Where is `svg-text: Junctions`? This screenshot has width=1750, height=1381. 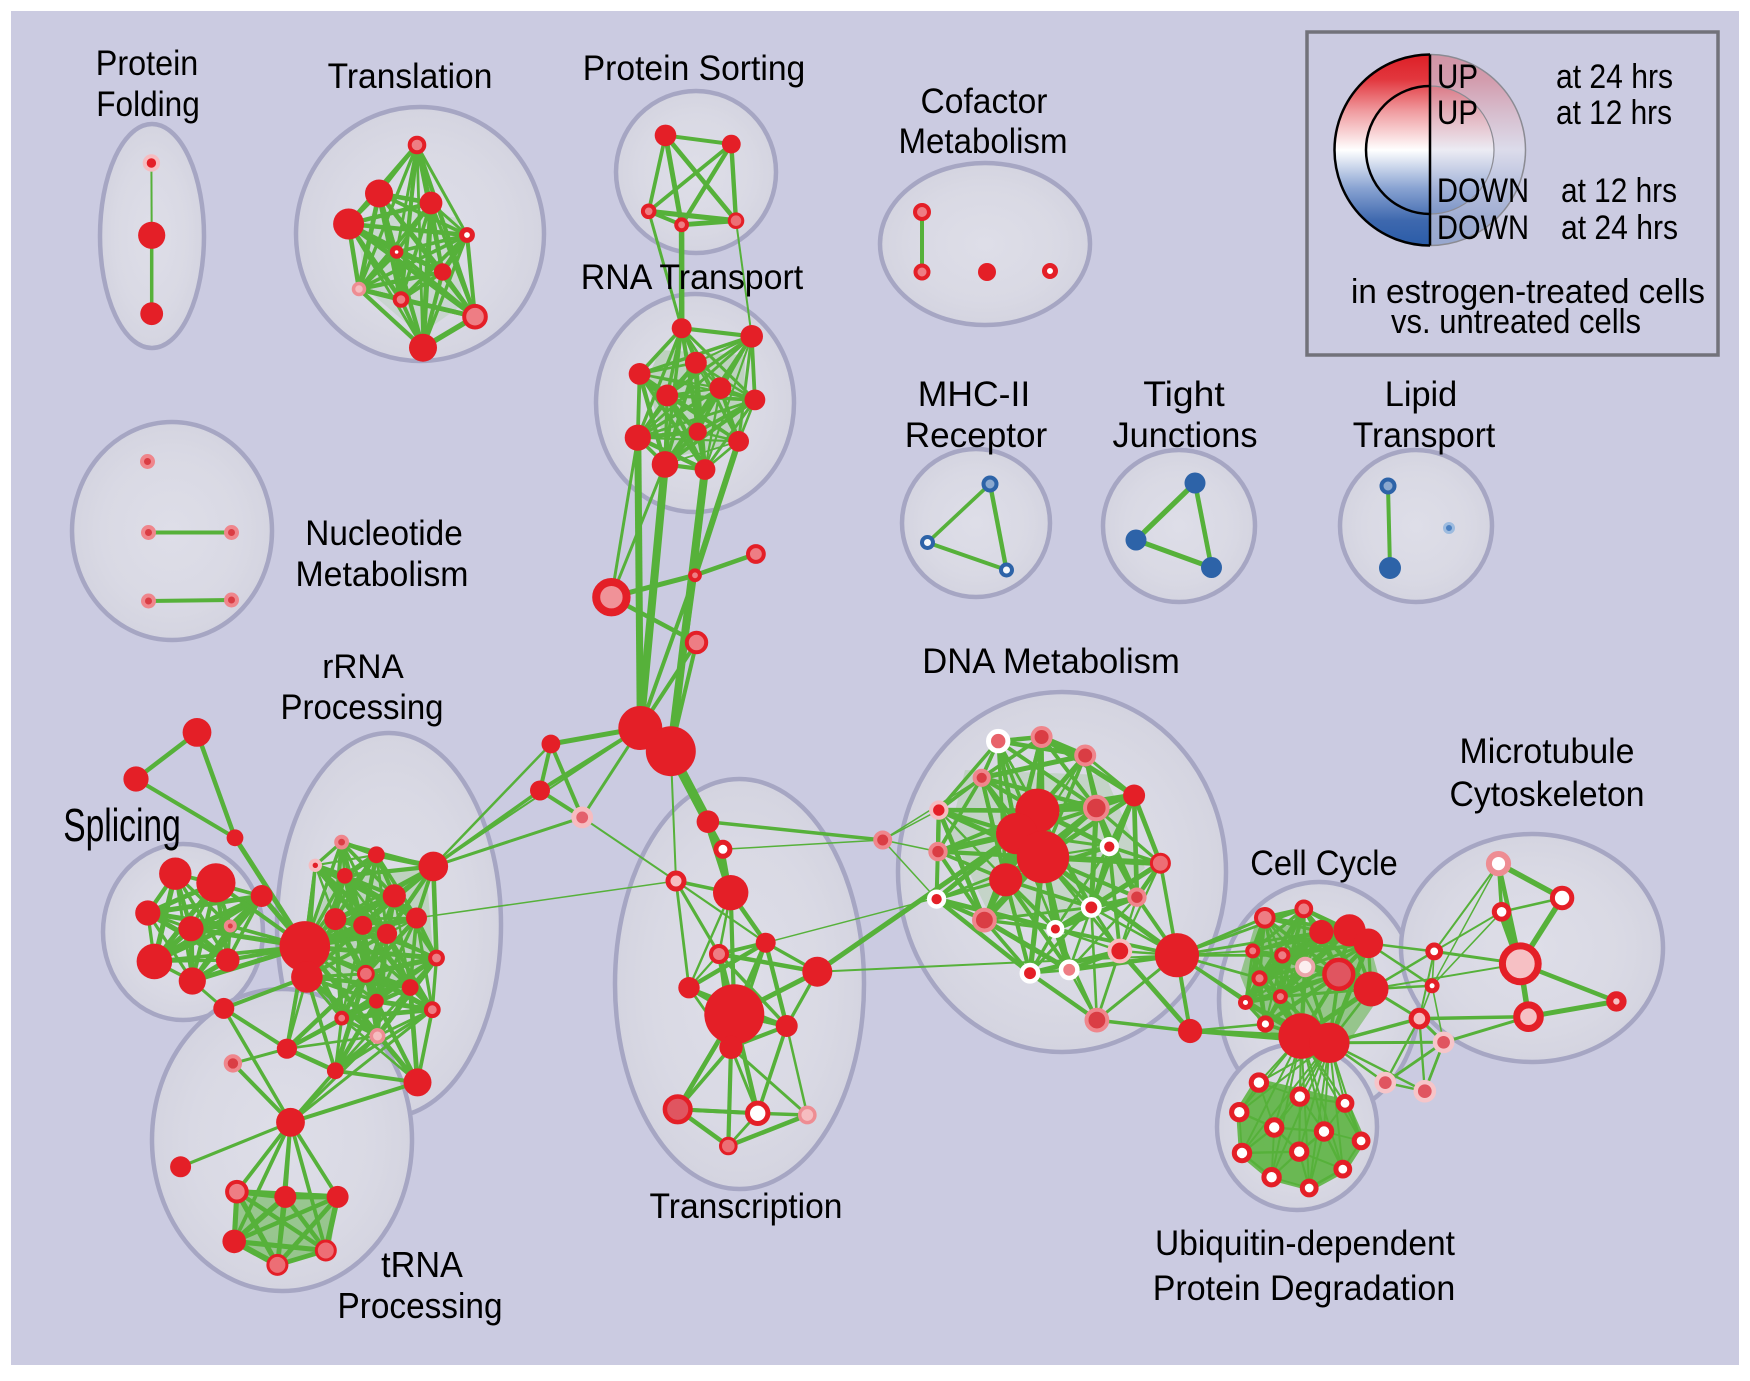 svg-text: Junctions is located at coordinates (1185, 435).